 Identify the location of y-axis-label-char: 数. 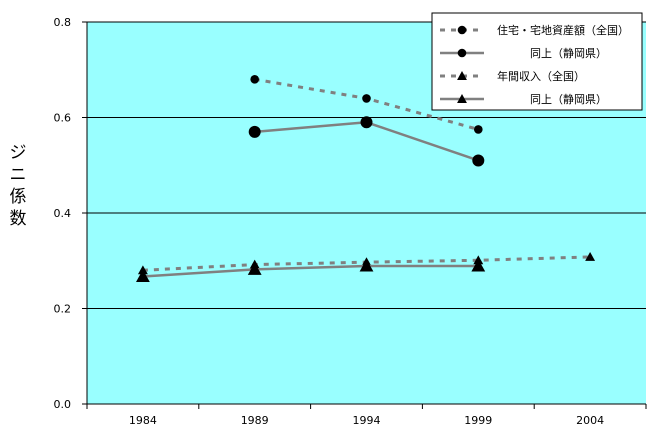
(18, 219).